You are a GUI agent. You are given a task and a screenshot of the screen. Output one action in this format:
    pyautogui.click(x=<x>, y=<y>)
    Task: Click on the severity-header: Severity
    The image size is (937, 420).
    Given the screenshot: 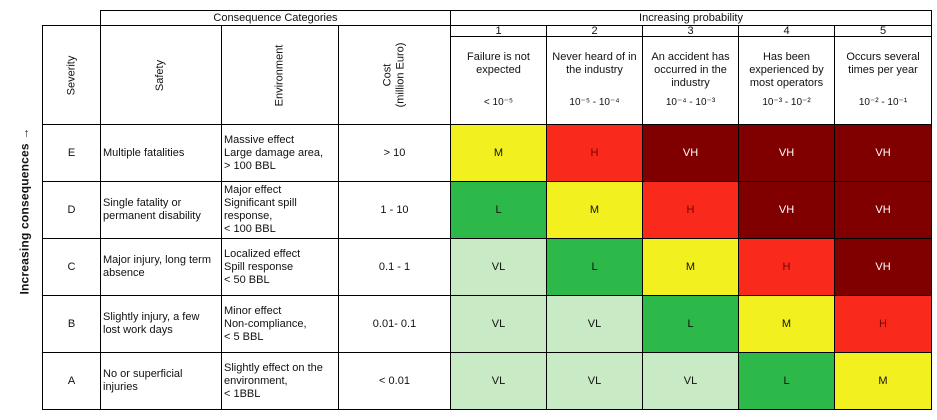 What is the action you would take?
    pyautogui.click(x=71, y=75)
    